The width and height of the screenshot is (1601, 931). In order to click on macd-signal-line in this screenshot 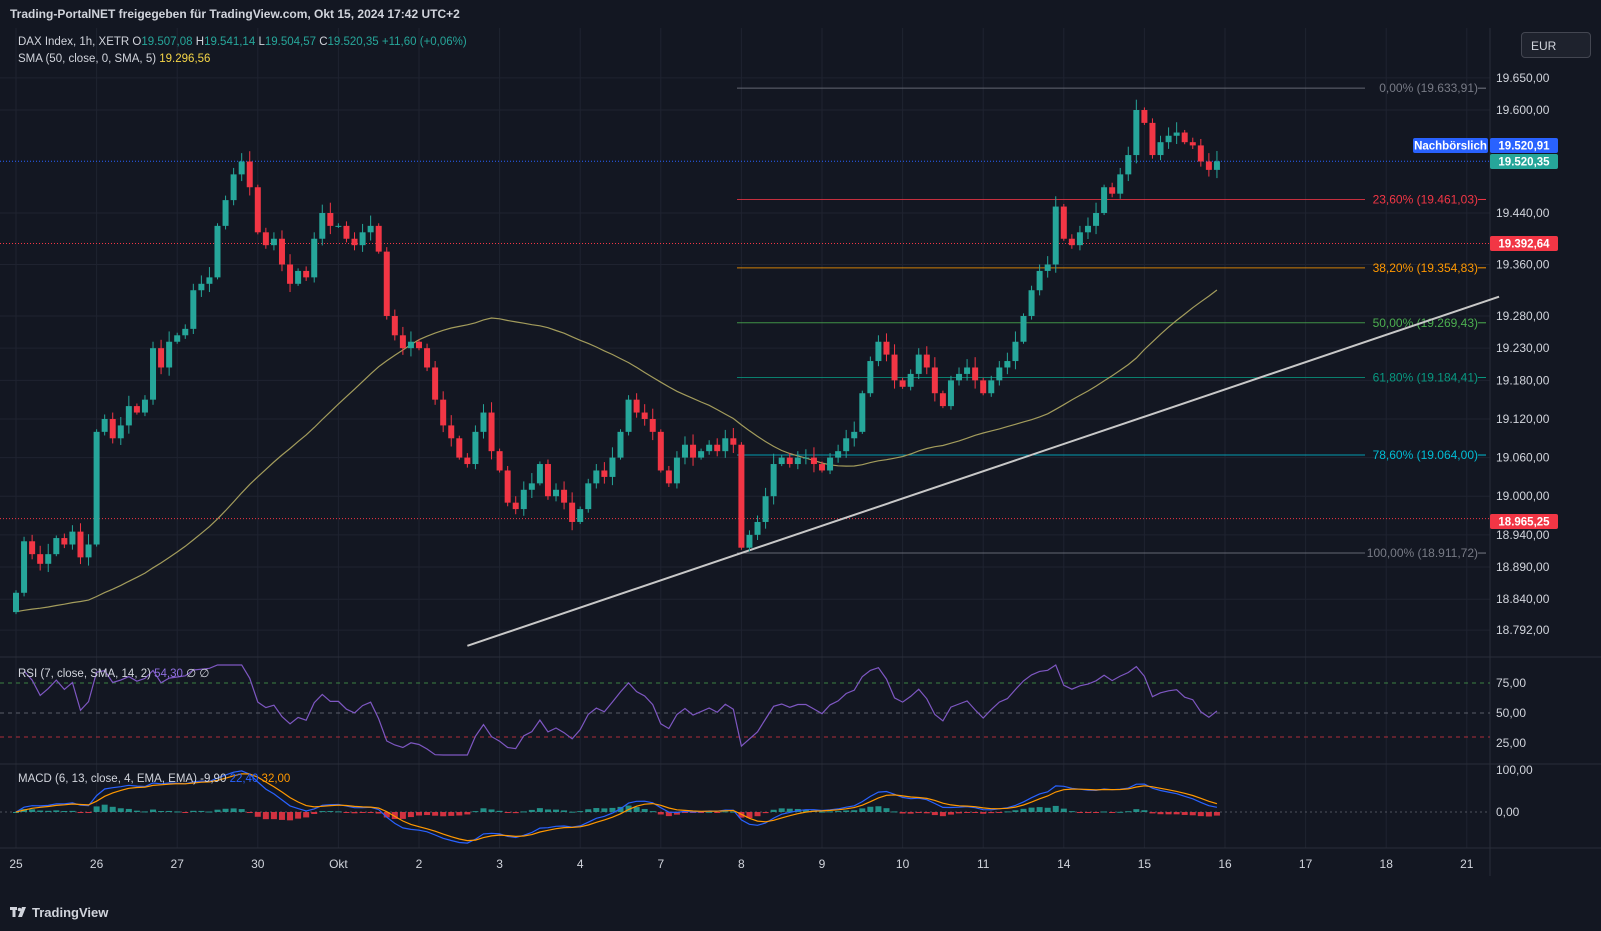, I will do `click(616, 807)`.